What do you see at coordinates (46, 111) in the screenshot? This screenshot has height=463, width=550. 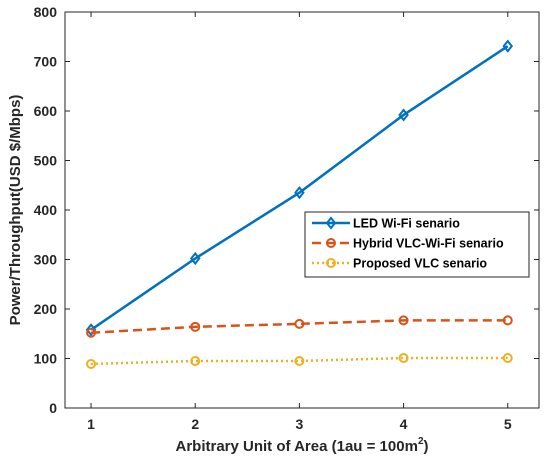 I see `y-tick-label: 600` at bounding box center [46, 111].